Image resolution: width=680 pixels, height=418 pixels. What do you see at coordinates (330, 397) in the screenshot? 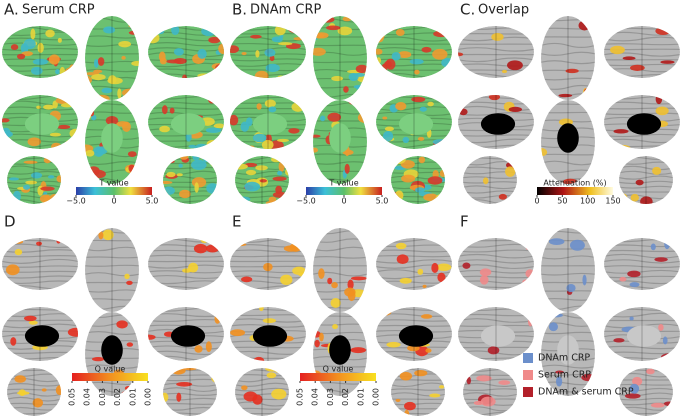
I see `colorbar-tick-label: 0.03` at bounding box center [330, 397].